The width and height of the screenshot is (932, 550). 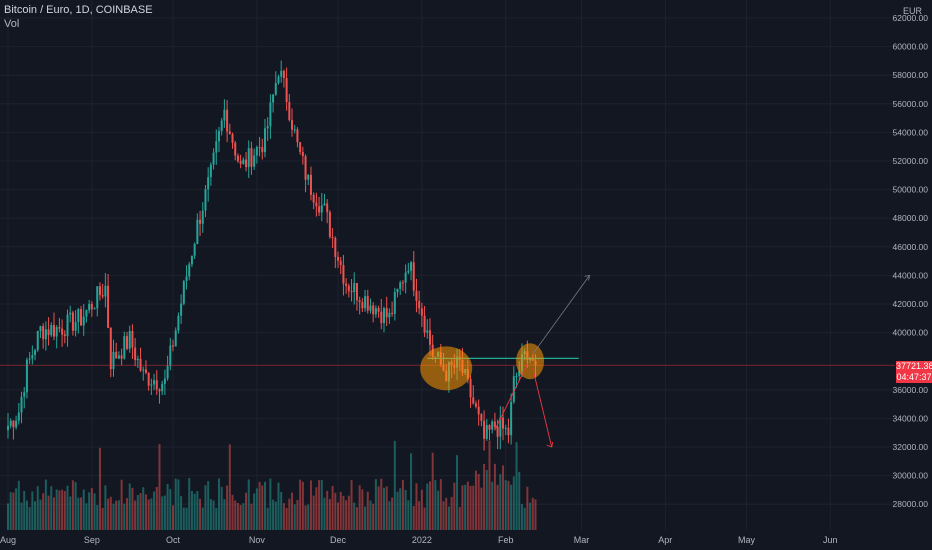 What do you see at coordinates (911, 218) in the screenshot?
I see `y-tick-label: 48000.00` at bounding box center [911, 218].